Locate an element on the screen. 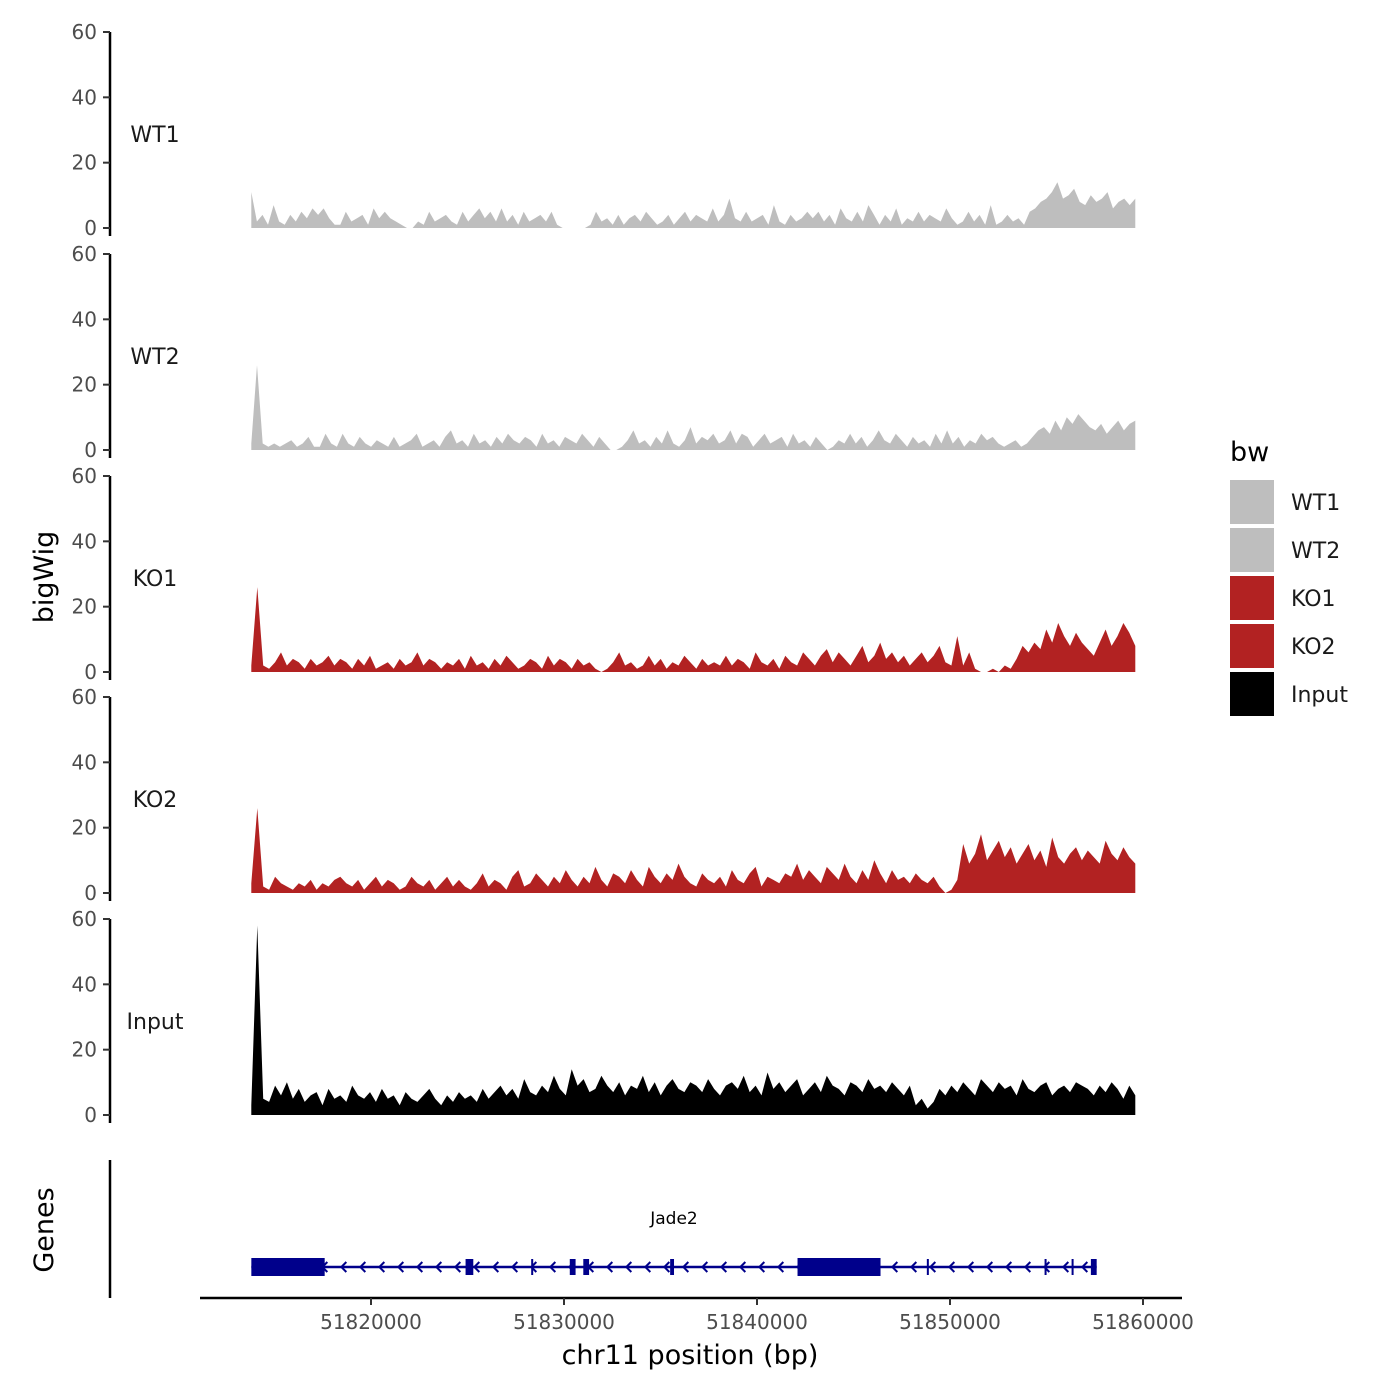 This screenshot has height=1400, width=1400. track-label: KO2 is located at coordinates (155, 800).